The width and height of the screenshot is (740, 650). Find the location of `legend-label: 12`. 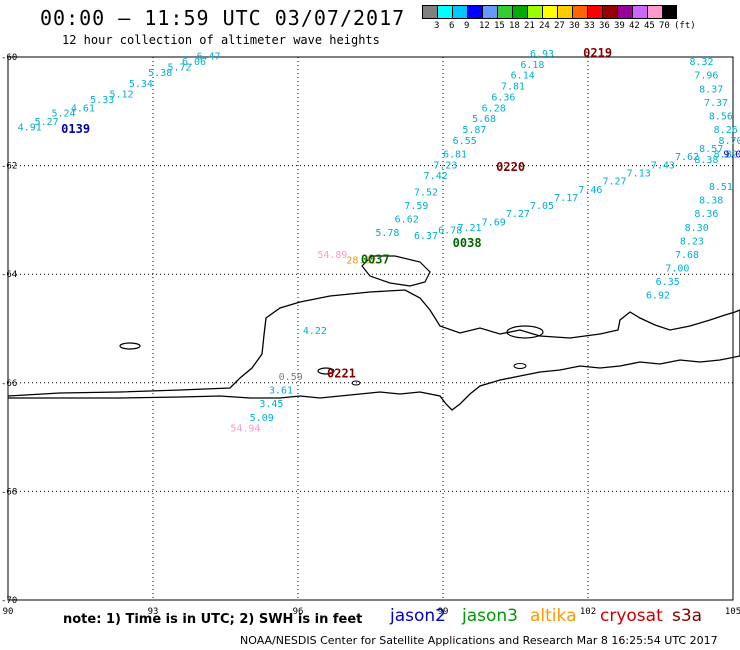

legend-label: 12 is located at coordinates (484, 26).